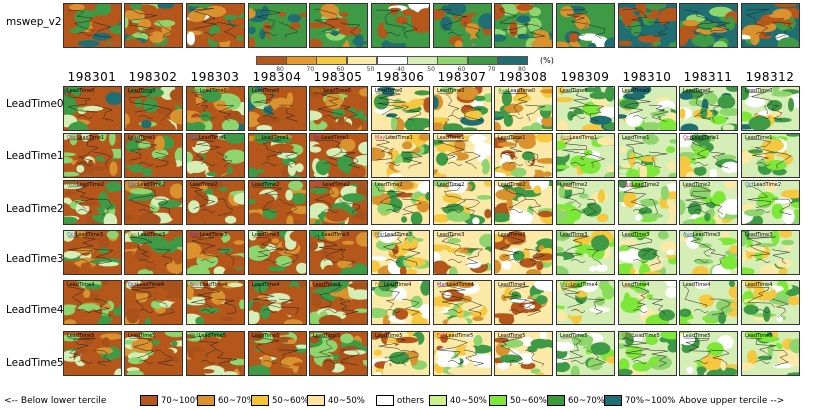 The width and height of the screenshot is (827, 410). Describe the element at coordinates (215, 155) in the screenshot. I see `forecast-map-panel: FebLeadTime1` at that location.